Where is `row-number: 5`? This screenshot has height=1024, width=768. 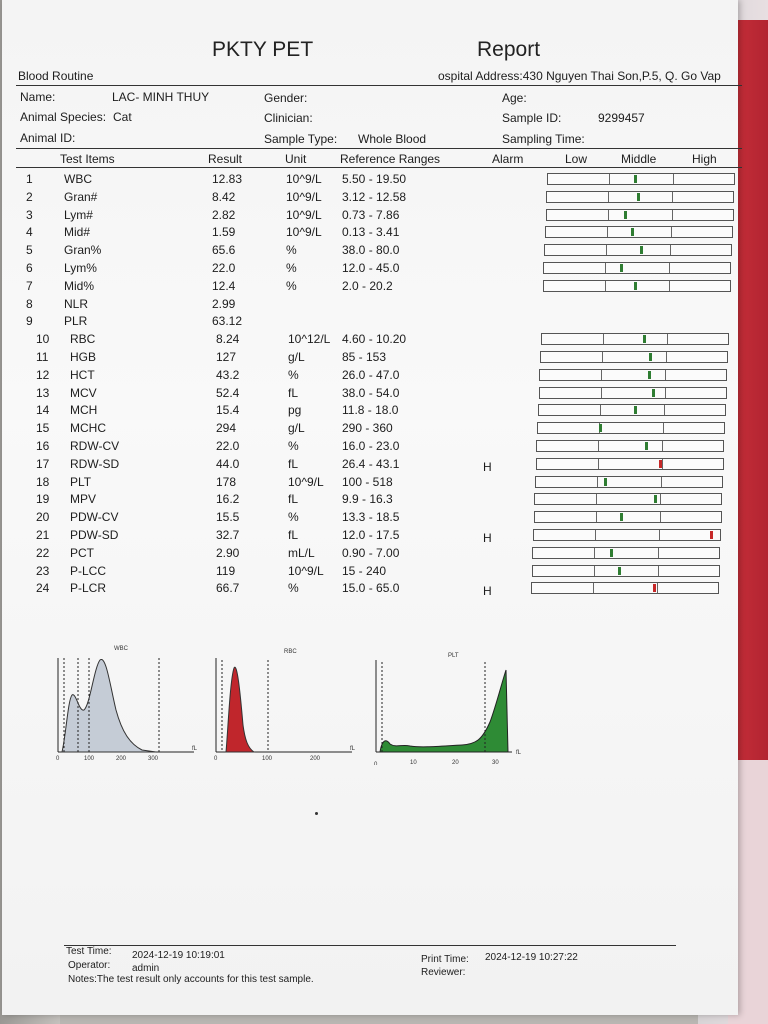
row-number: 5 is located at coordinates (29, 250).